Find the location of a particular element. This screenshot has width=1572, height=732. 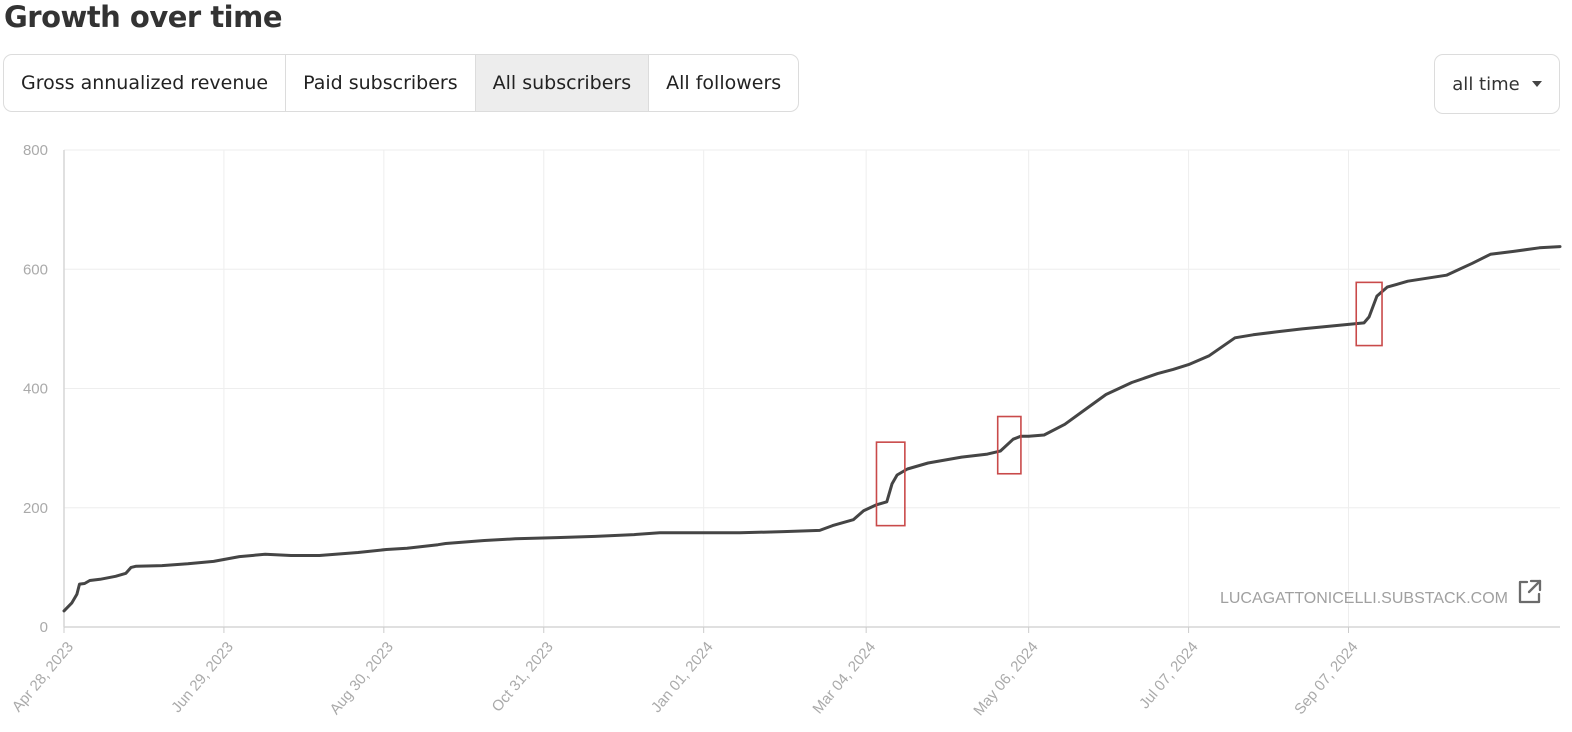

y-tick-label: 200 is located at coordinates (35, 508).